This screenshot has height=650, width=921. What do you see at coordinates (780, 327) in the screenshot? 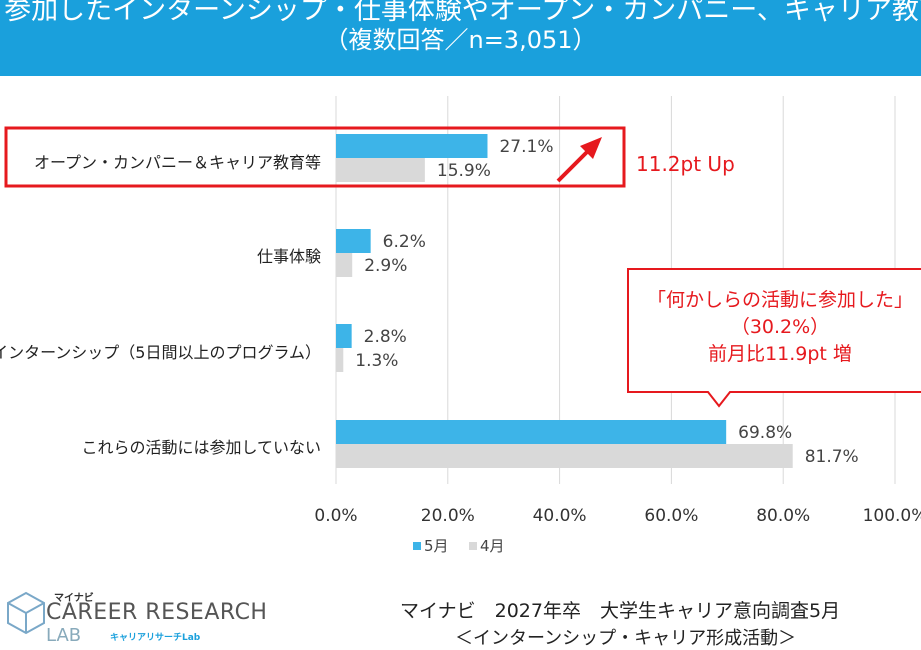
I see `callout-line: （30.2%）` at bounding box center [780, 327].